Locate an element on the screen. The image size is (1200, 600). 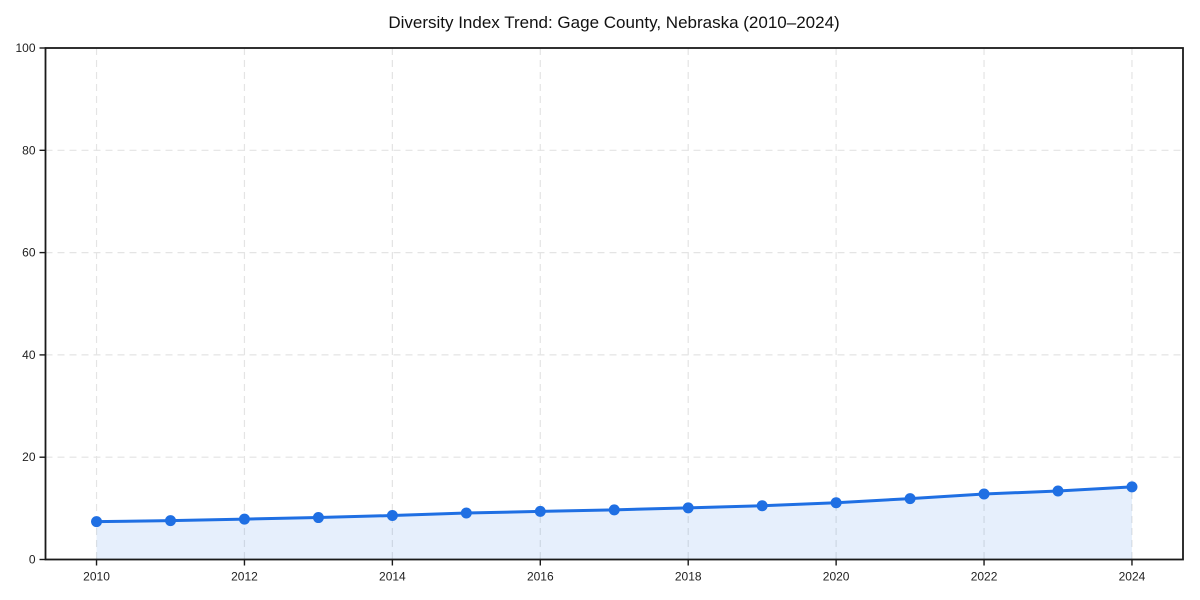
x-tick-label: 2022 is located at coordinates (984, 577).